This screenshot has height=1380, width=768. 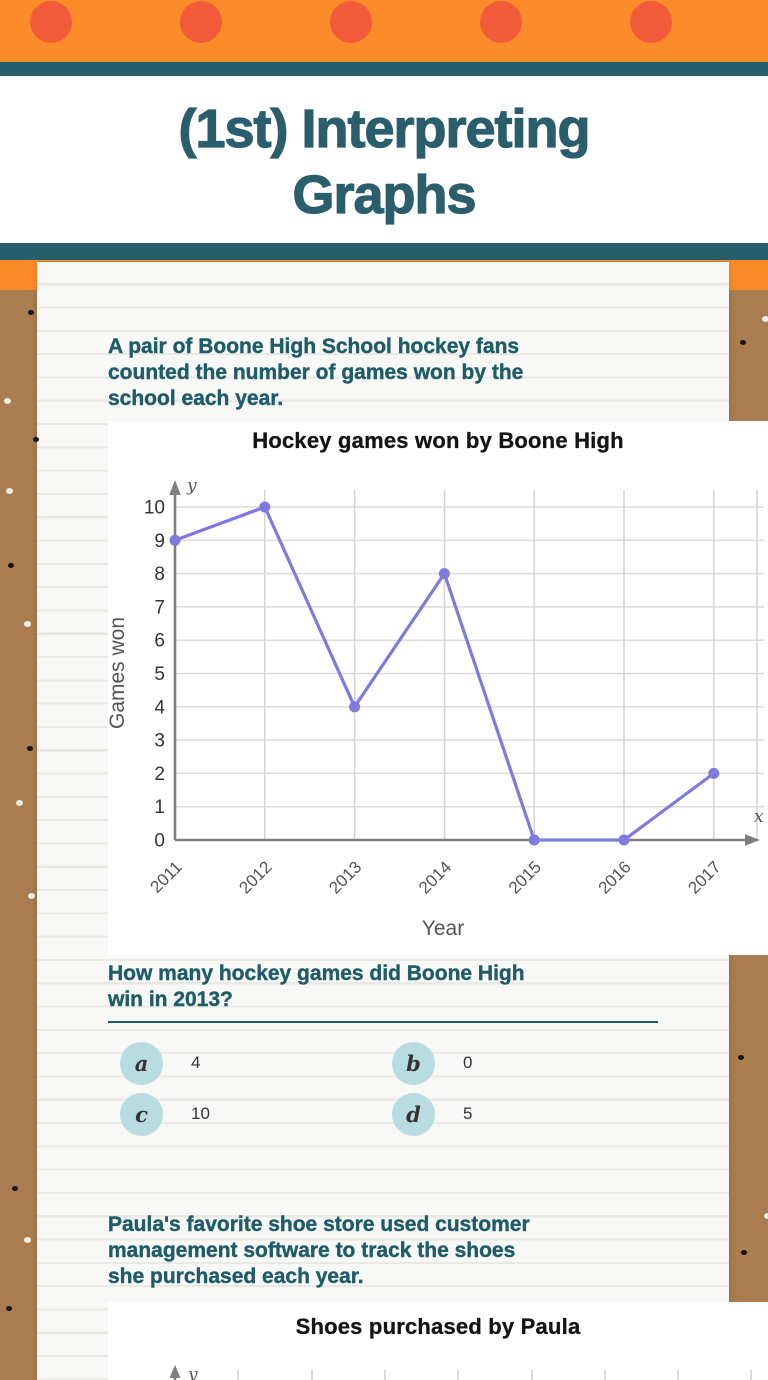 I want to click on y-axis-title: Games won, so click(x=118, y=673).